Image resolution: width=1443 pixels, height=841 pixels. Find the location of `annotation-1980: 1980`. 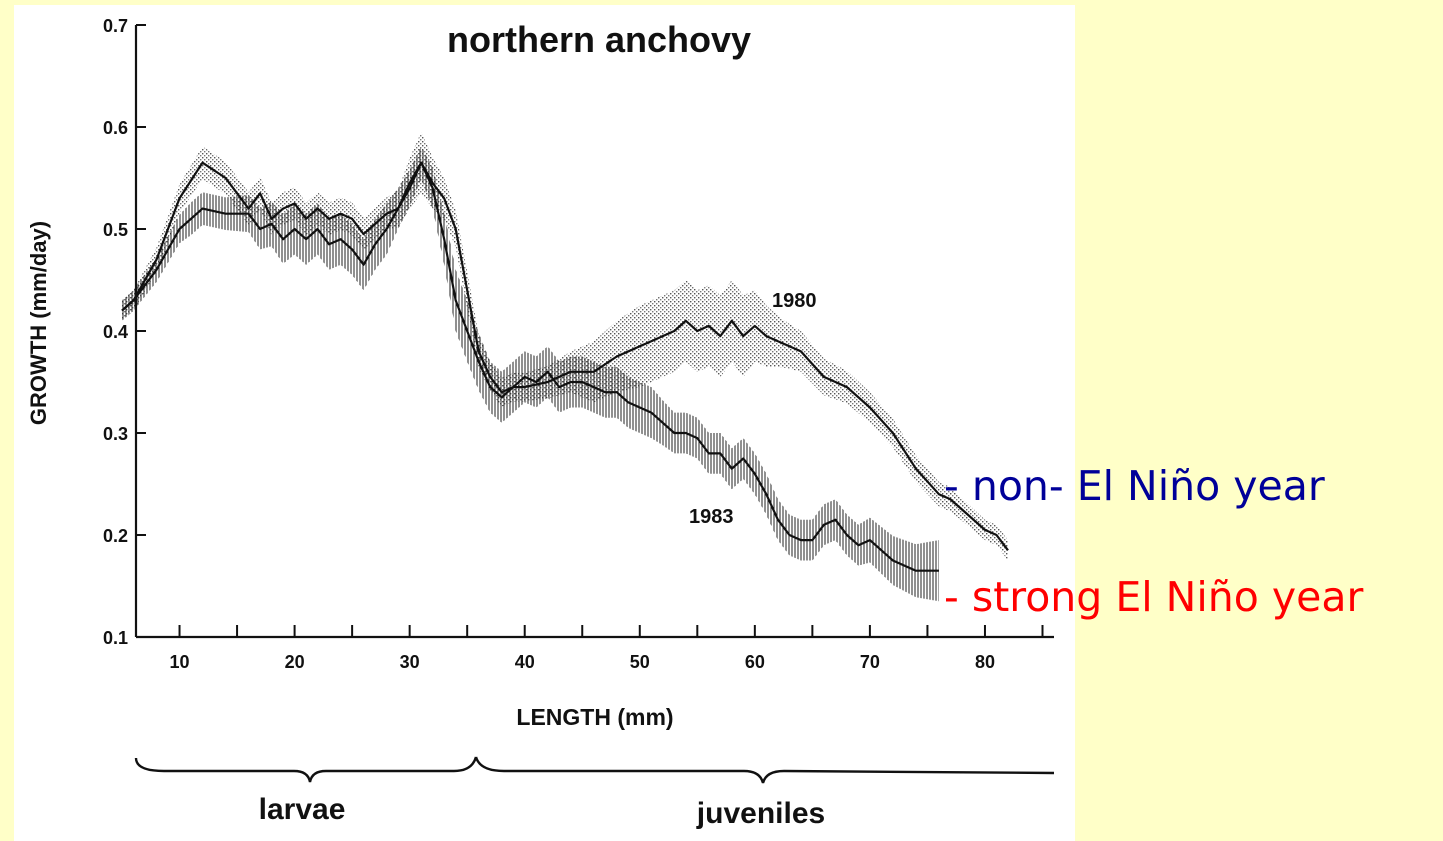

annotation-1980: 1980 is located at coordinates (794, 301).